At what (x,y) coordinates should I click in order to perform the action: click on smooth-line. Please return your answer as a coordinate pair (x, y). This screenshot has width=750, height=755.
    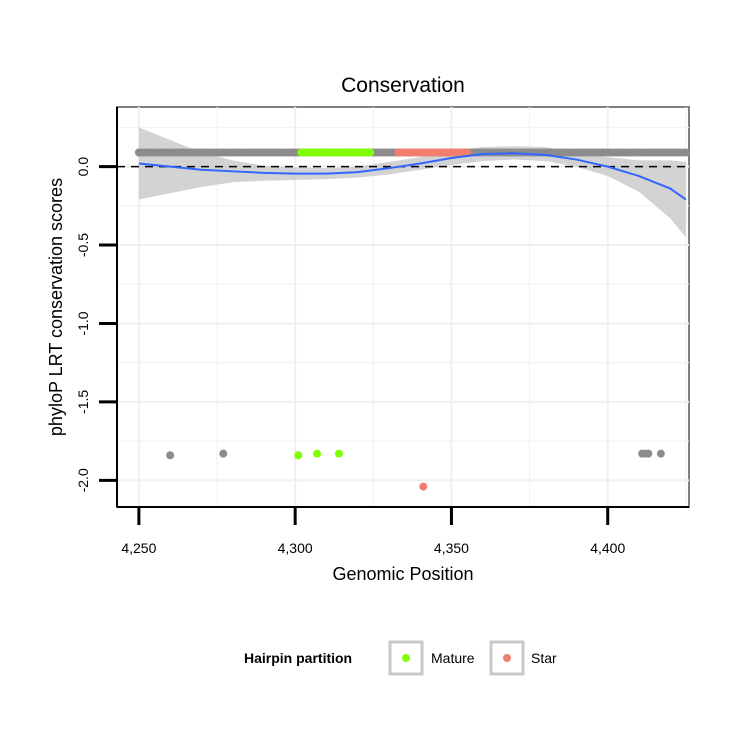
    Looking at the image, I should click on (412, 176).